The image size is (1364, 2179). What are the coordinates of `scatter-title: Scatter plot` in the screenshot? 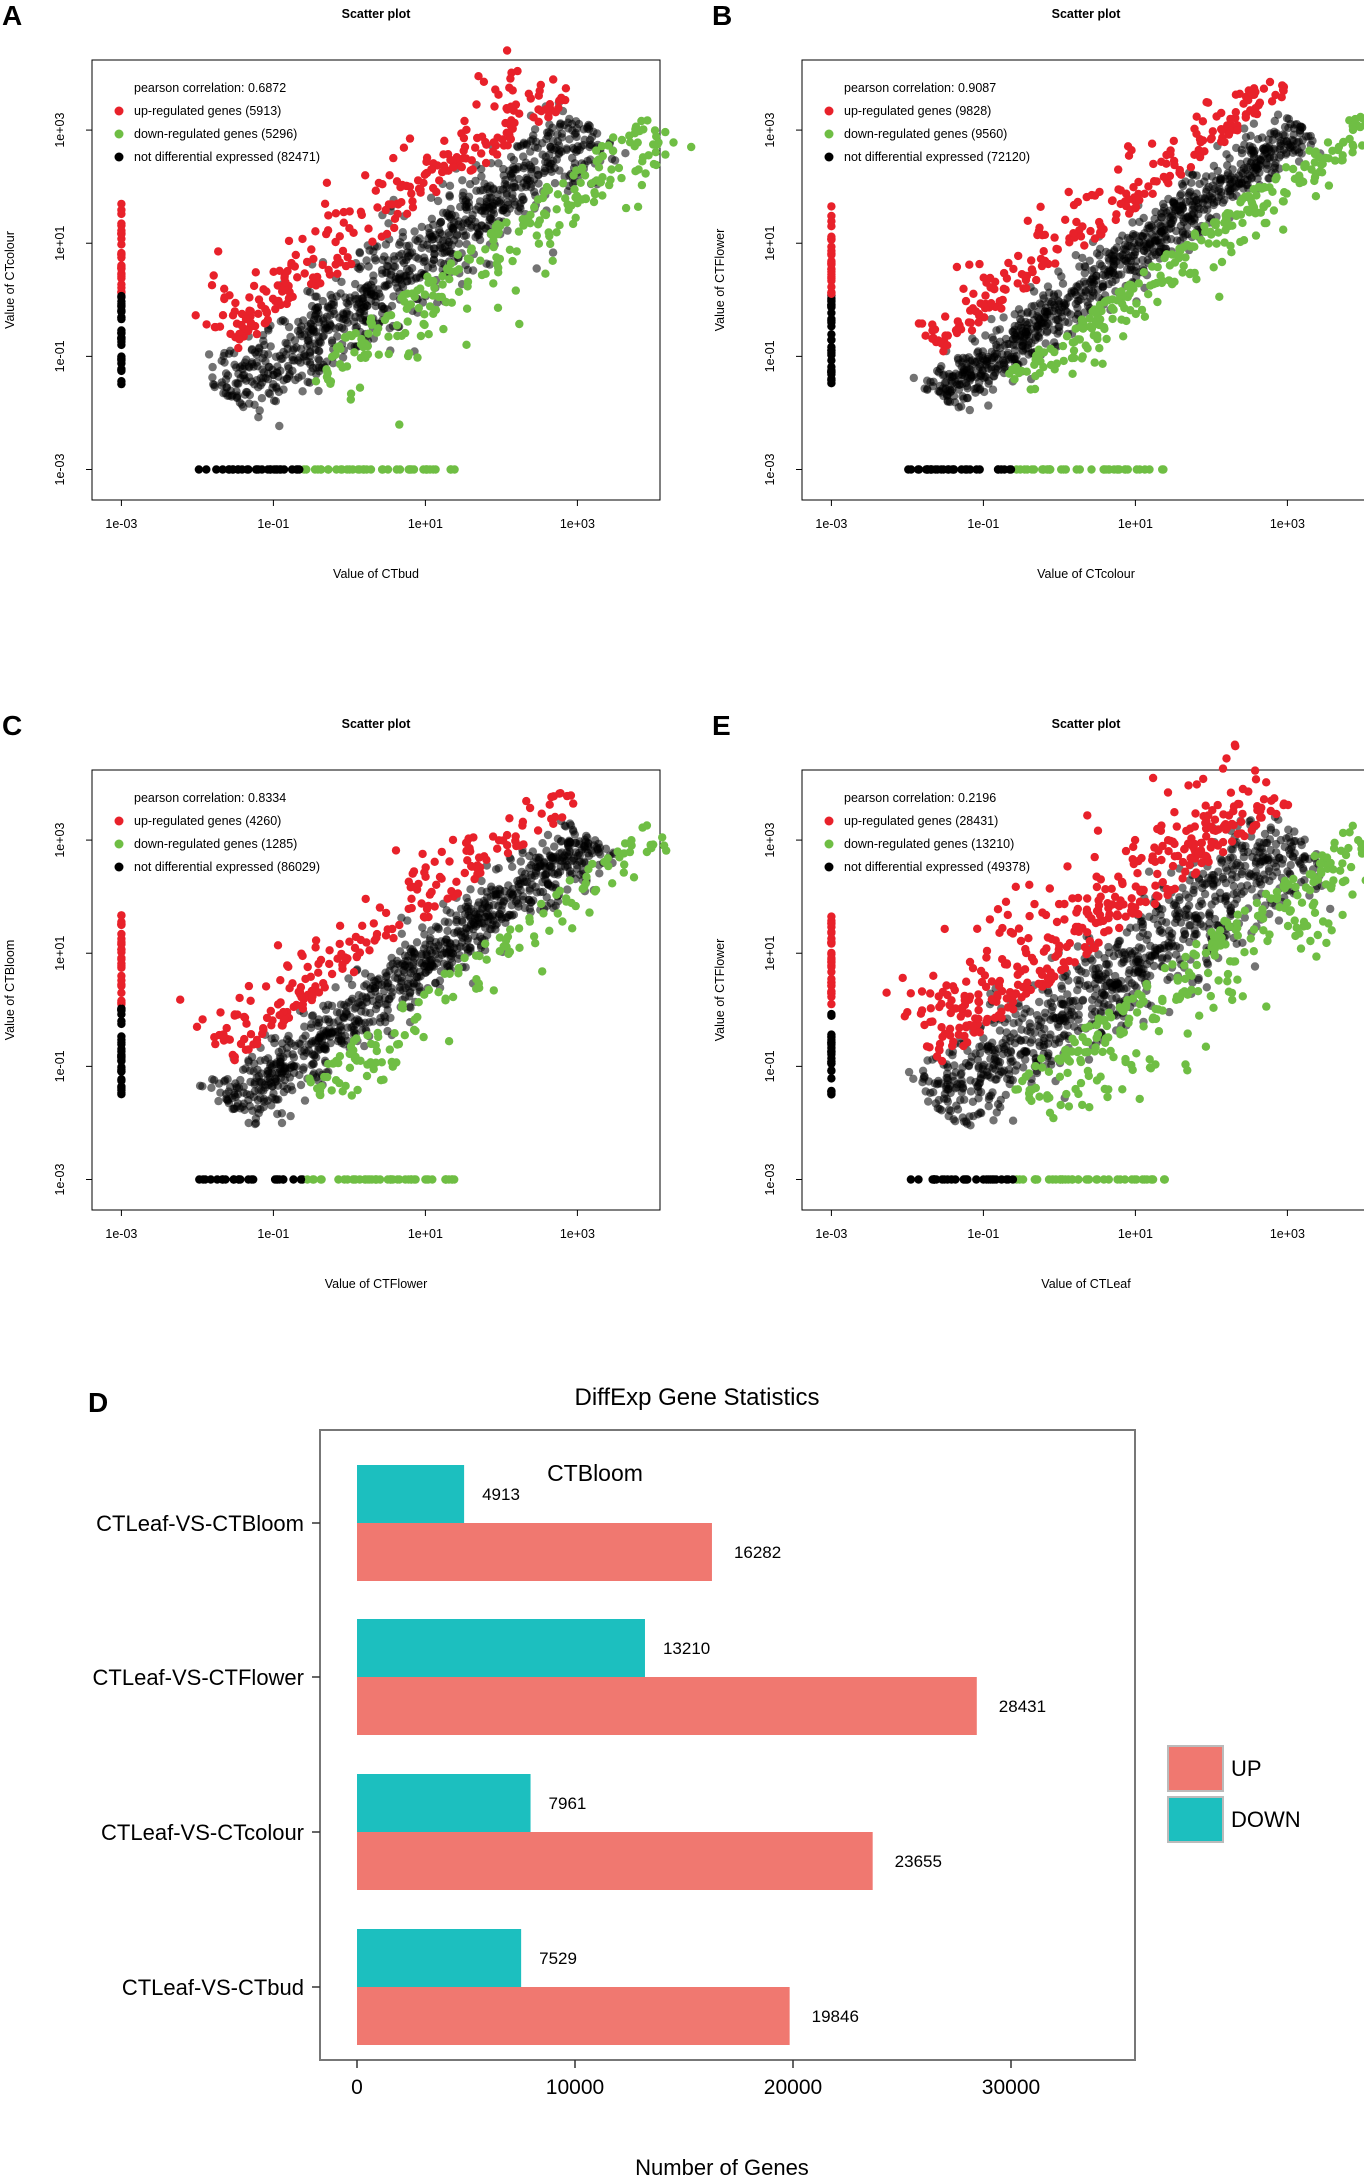 It's located at (1087, 14).